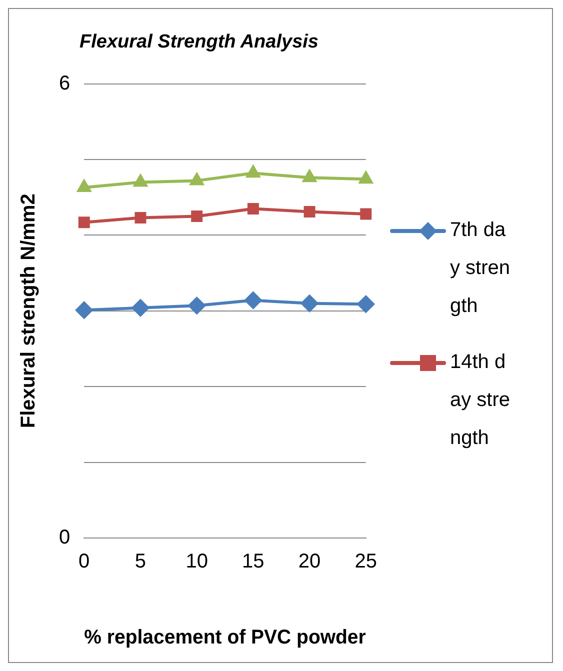 This screenshot has width=563, height=671. What do you see at coordinates (481, 400) in the screenshot?
I see `legend-label: 14th day strength` at bounding box center [481, 400].